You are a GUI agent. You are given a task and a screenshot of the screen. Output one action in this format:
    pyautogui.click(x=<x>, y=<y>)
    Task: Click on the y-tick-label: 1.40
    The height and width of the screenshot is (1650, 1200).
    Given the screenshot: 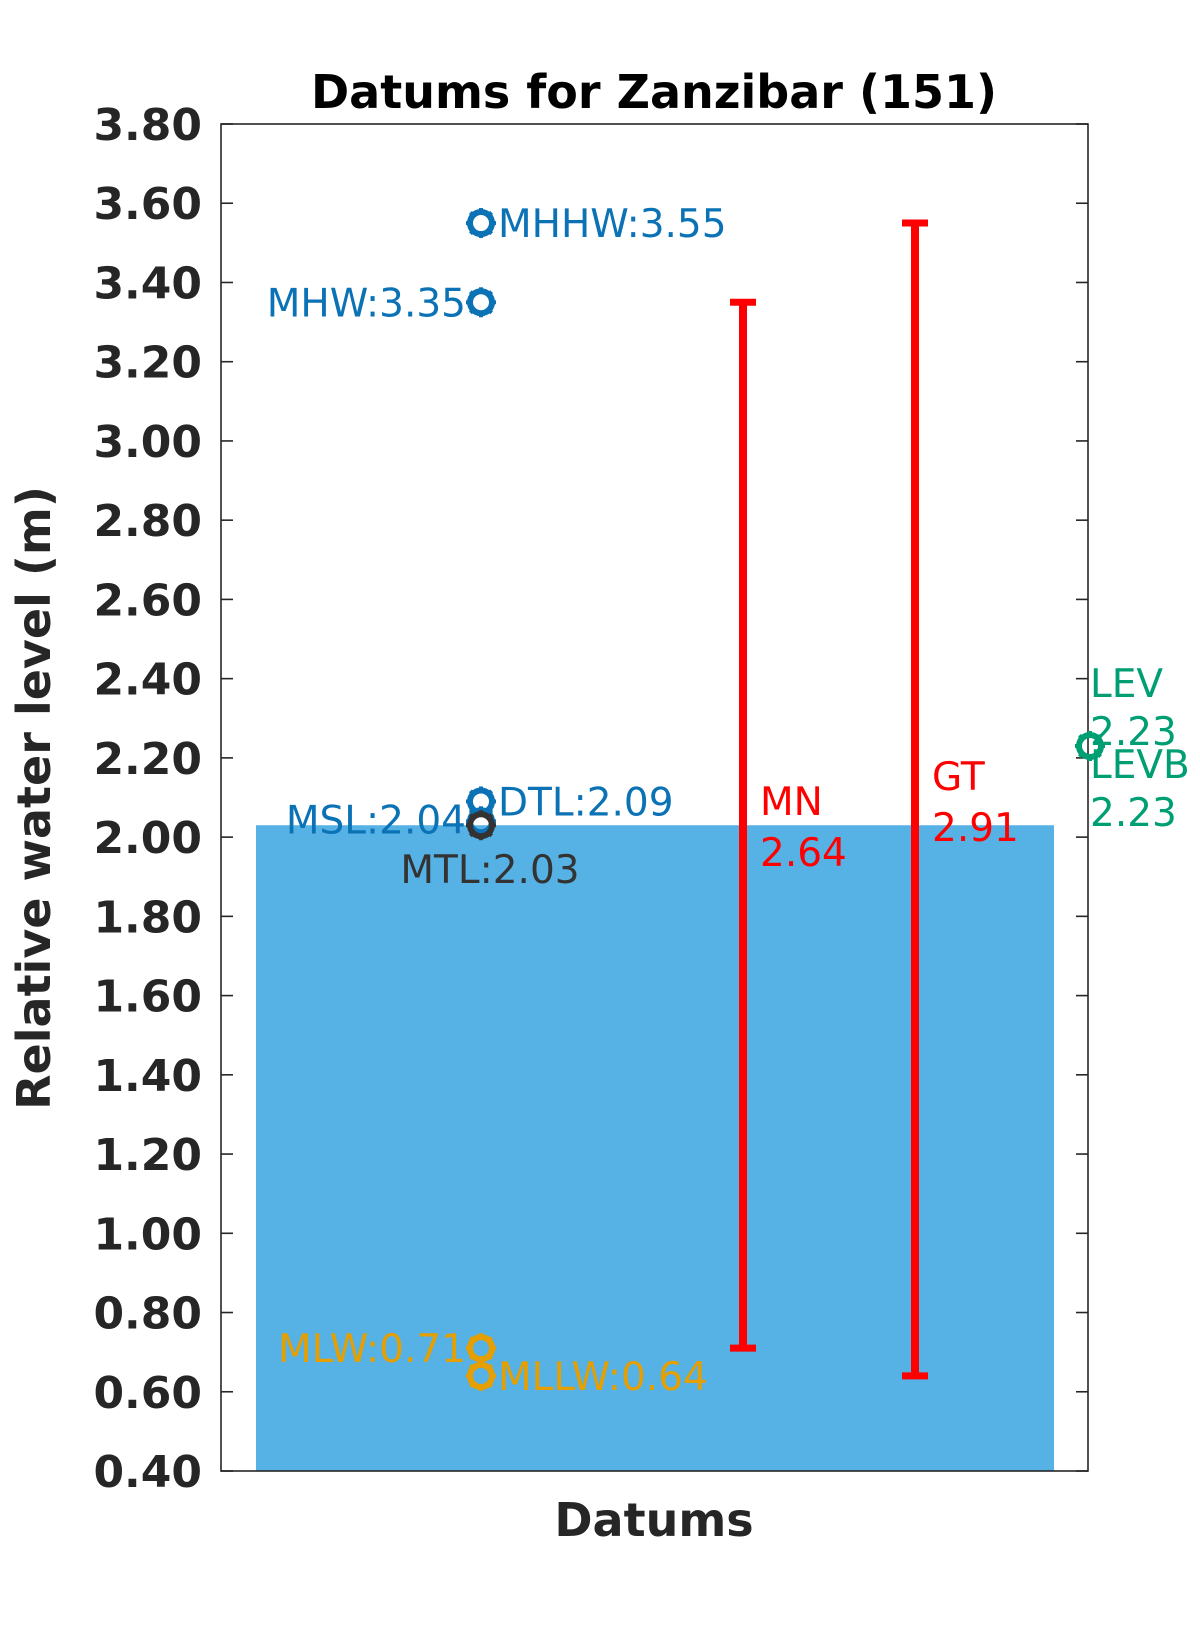 What is the action you would take?
    pyautogui.click(x=147, y=1076)
    